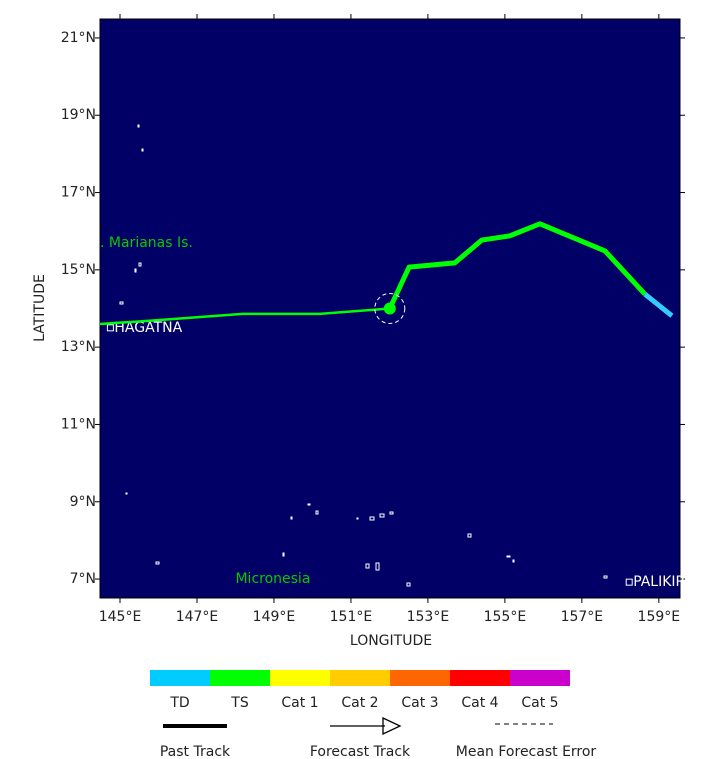 This screenshot has width=720, height=759. What do you see at coordinates (83, 502) in the screenshot?
I see `y-tick-label: 9°N` at bounding box center [83, 502].